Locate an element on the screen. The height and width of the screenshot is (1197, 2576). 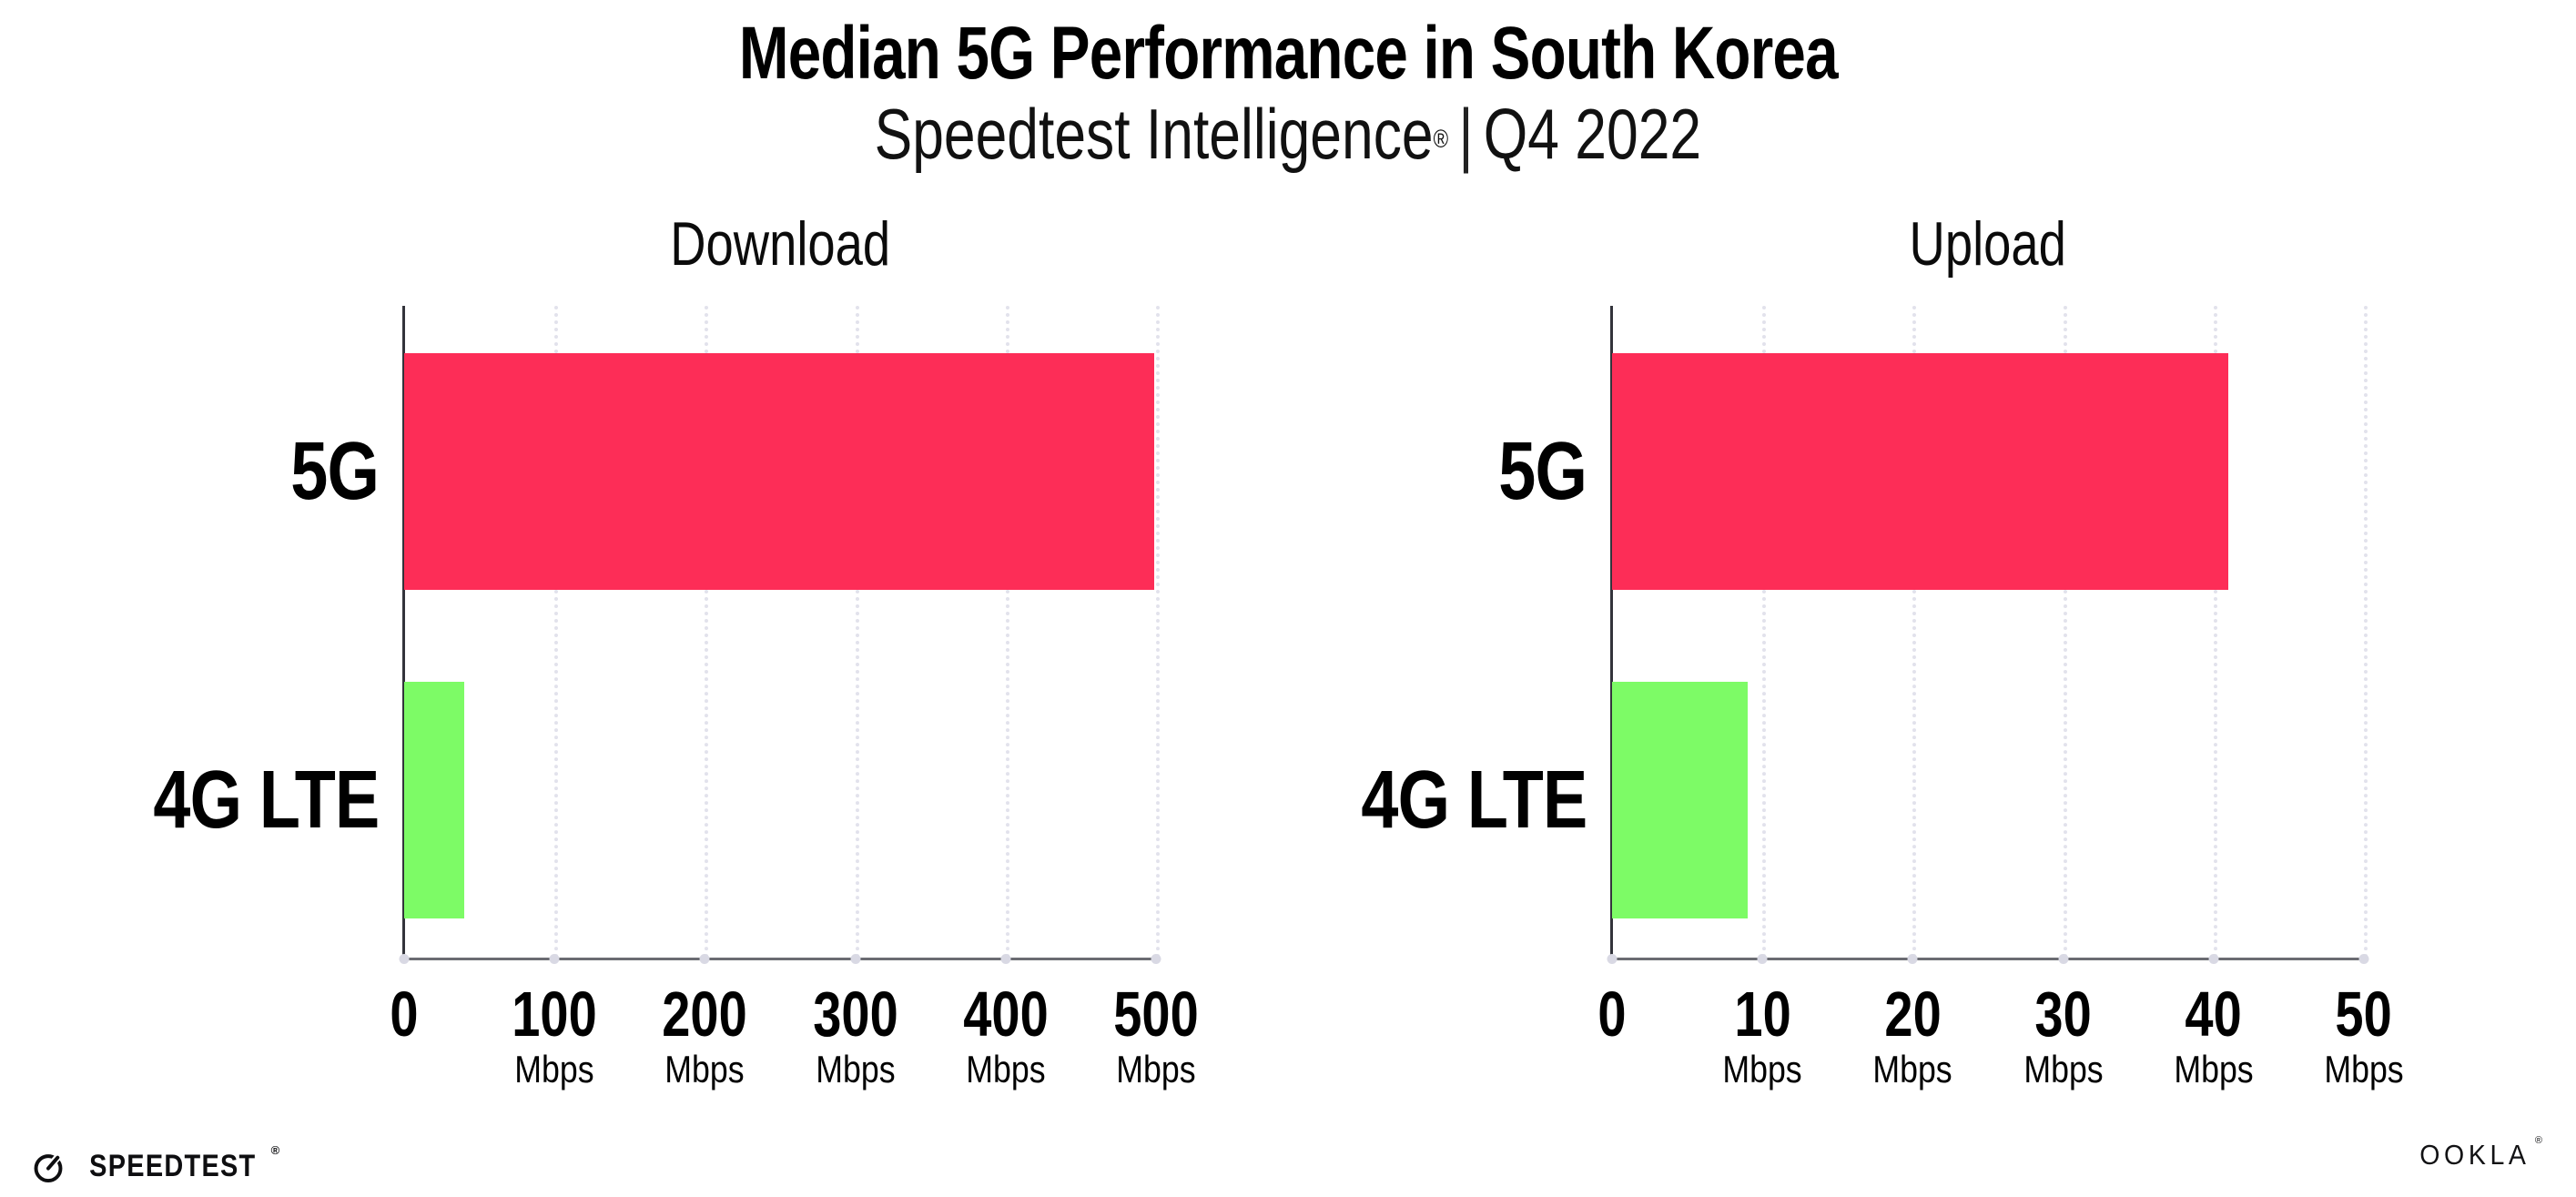
tick-label-500: 500 Mbps is located at coordinates (1156, 1036).